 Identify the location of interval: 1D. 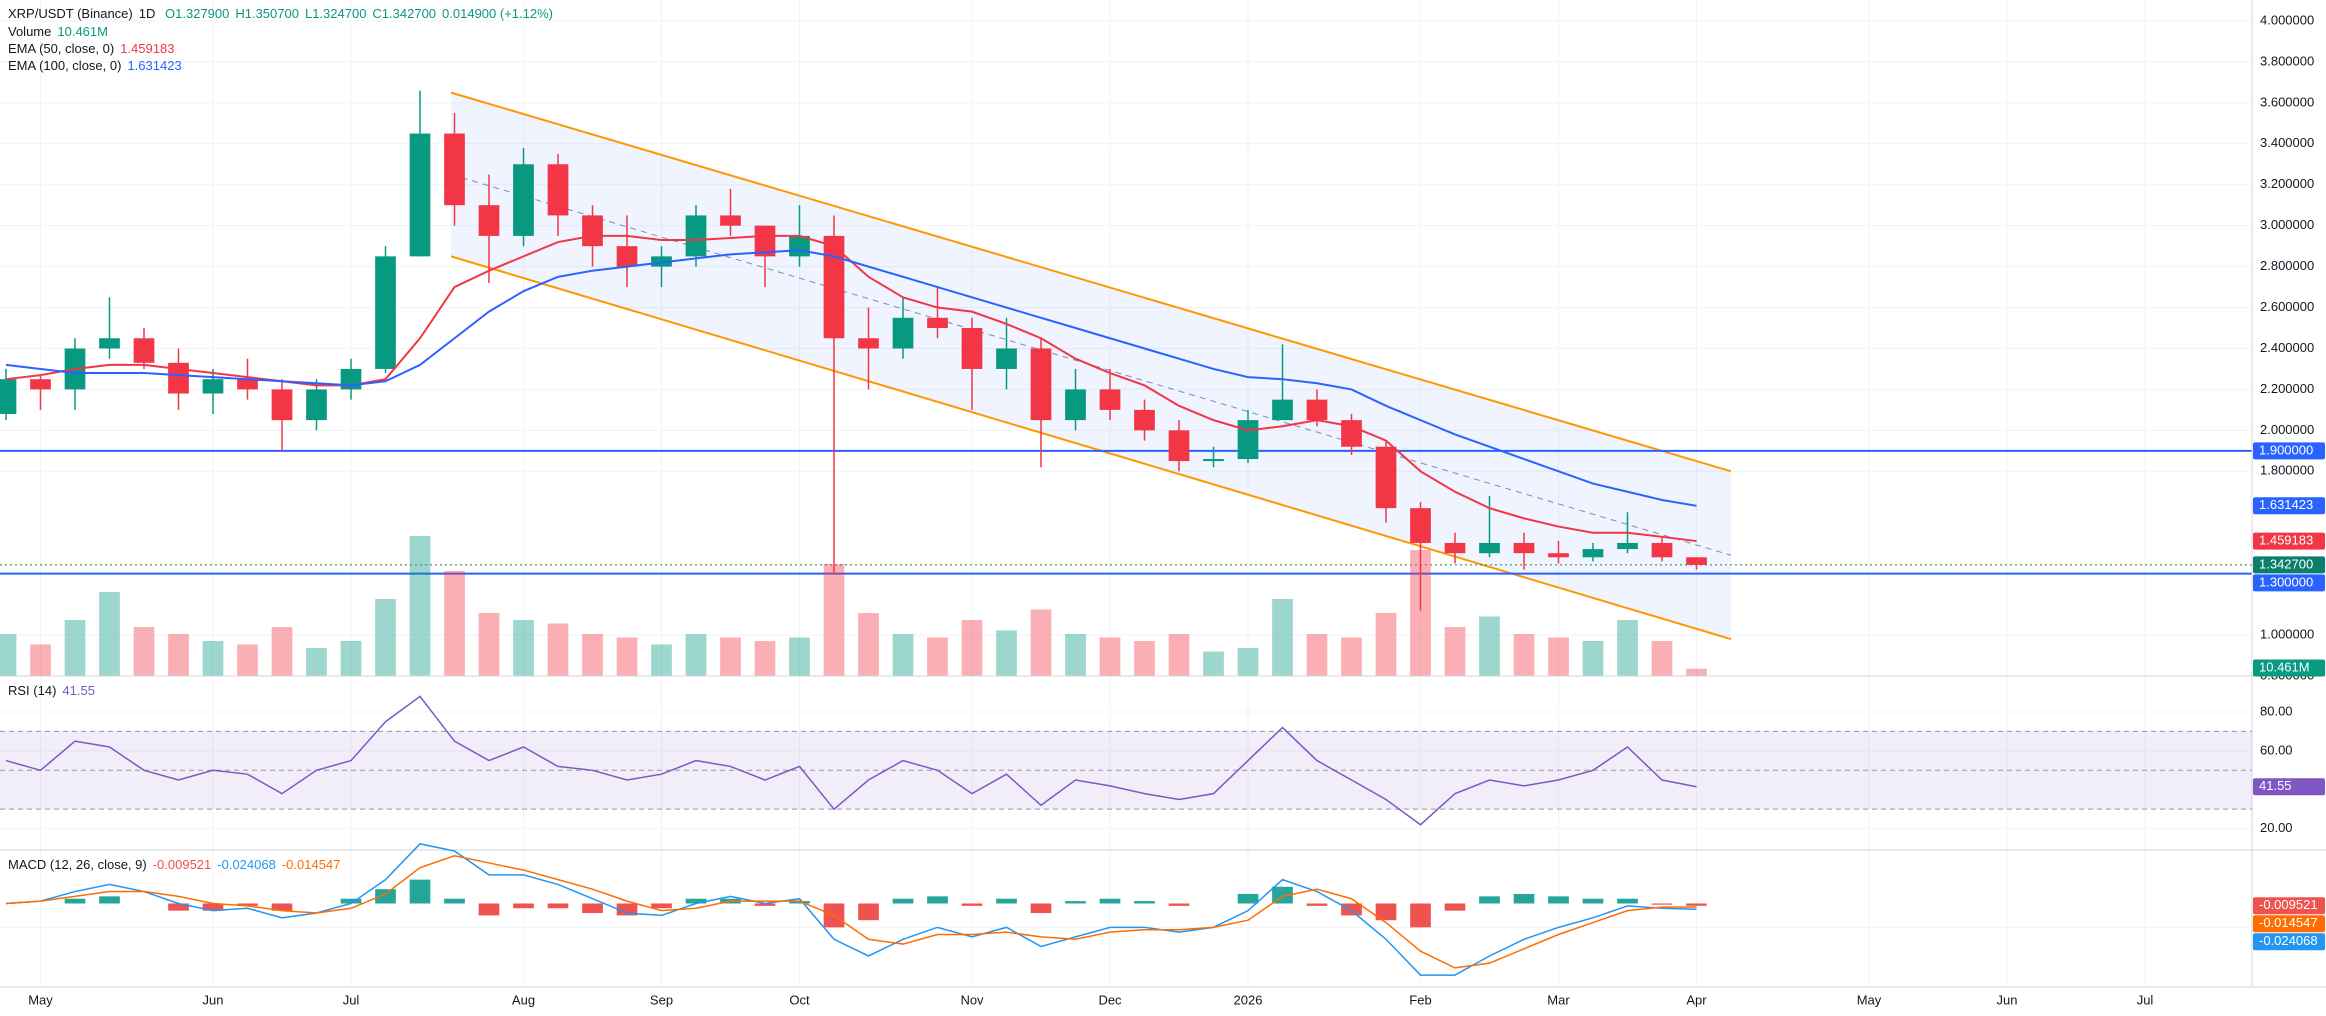
(147, 13).